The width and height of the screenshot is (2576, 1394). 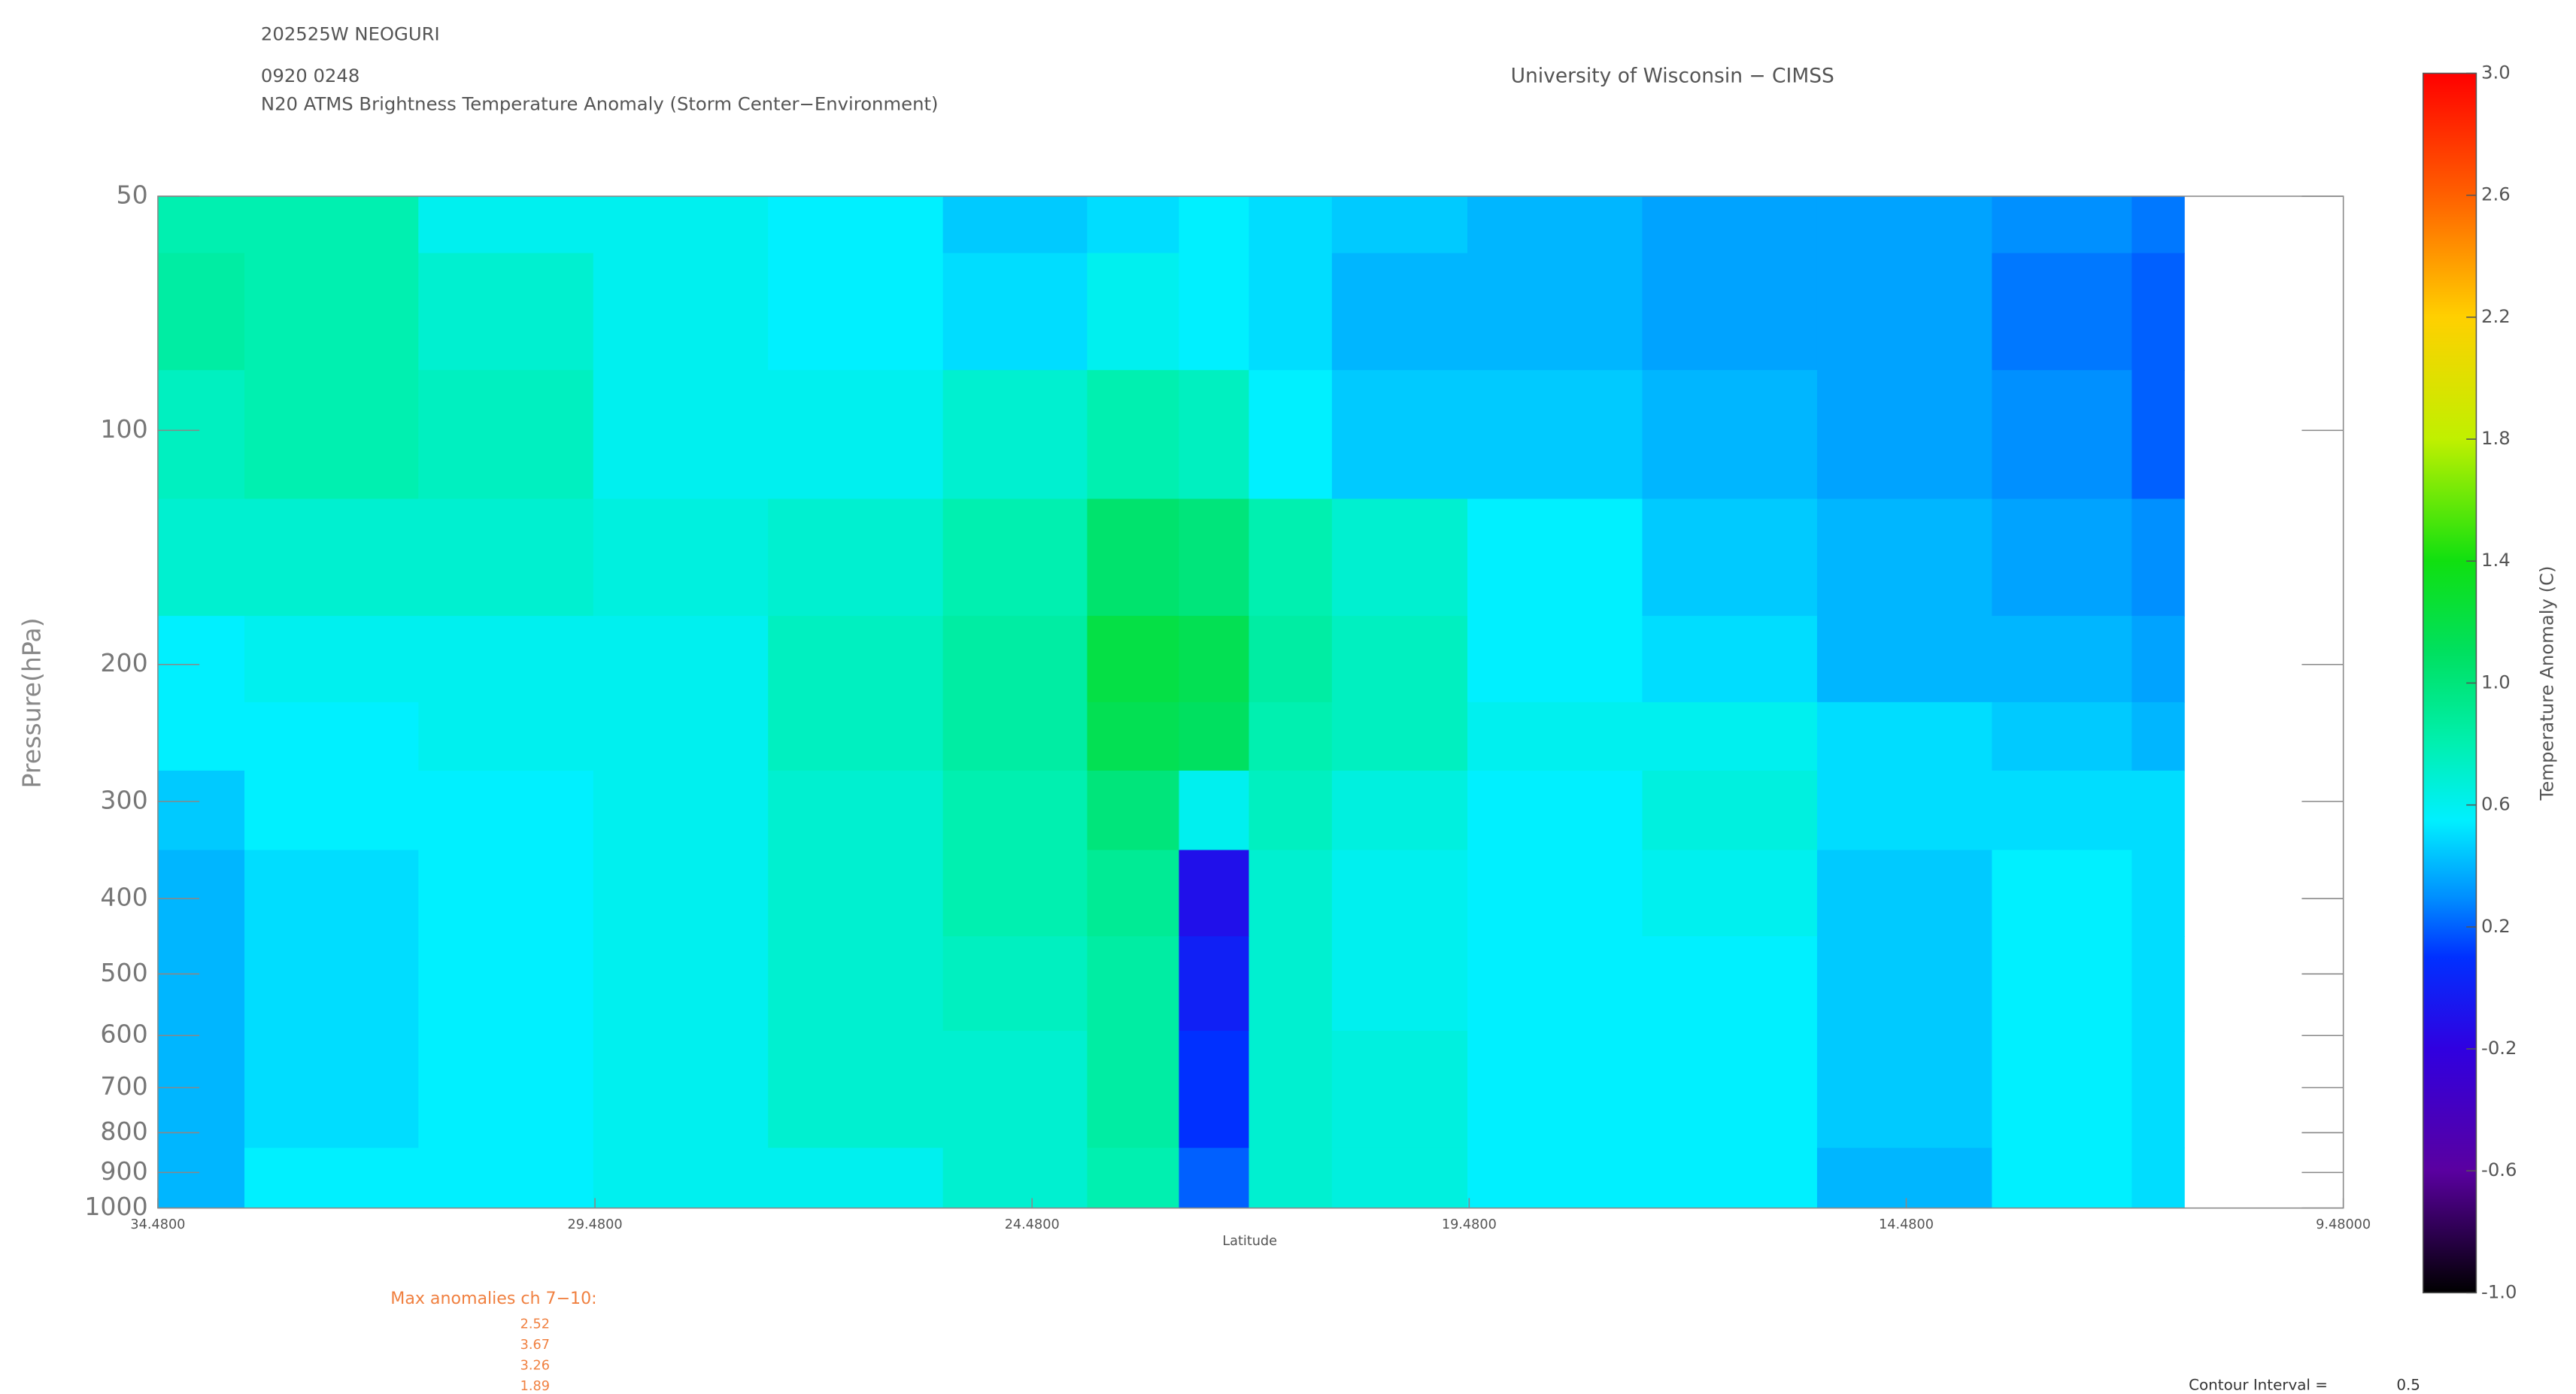 I want to click on storm-name: 202525W NEOGURI, so click(x=350, y=34).